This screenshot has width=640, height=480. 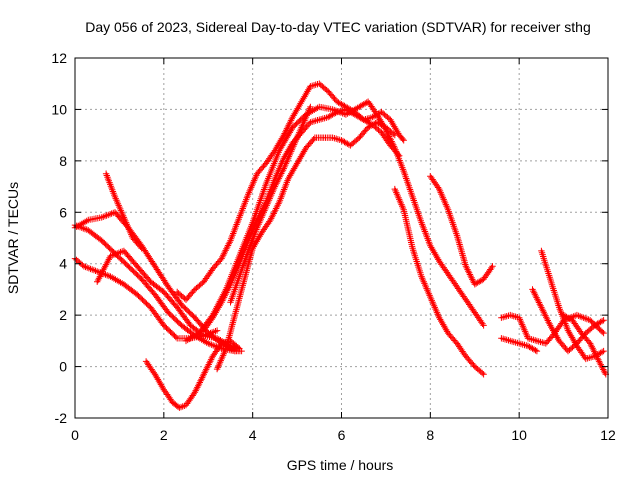 What do you see at coordinates (164, 435) in the screenshot?
I see `x-tick-label: 2` at bounding box center [164, 435].